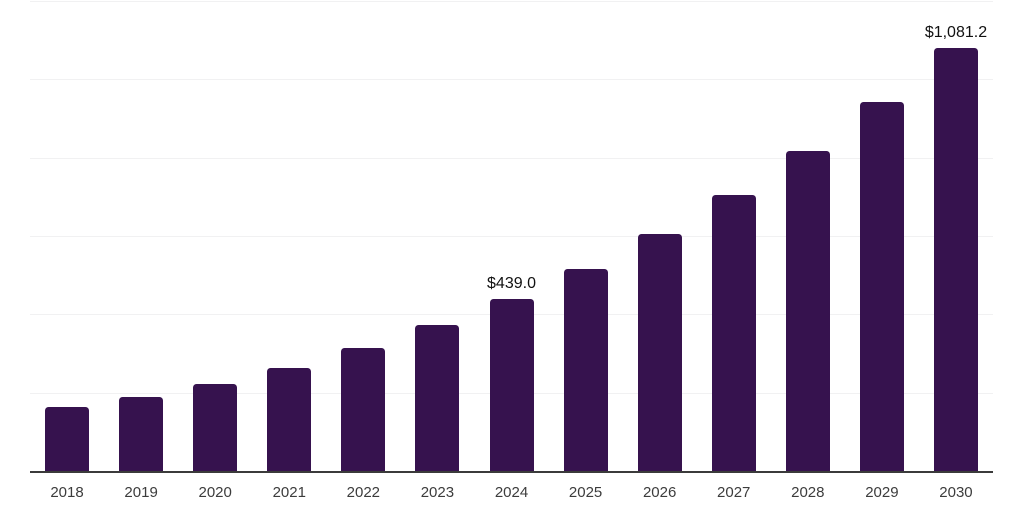 The height and width of the screenshot is (512, 1024). Describe the element at coordinates (733, 333) in the screenshot. I see `bar-2027` at that location.